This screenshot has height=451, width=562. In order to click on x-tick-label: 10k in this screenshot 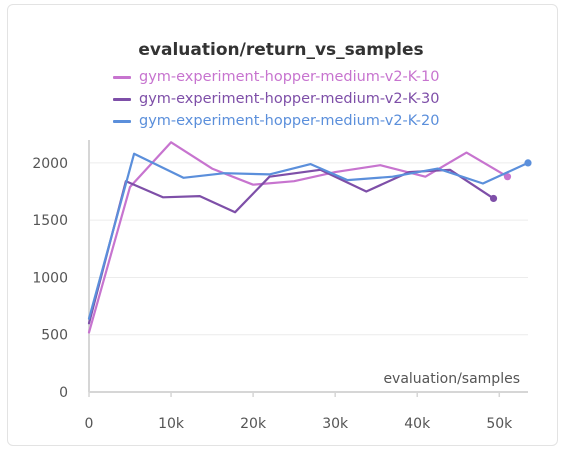, I will do `click(171, 424)`.